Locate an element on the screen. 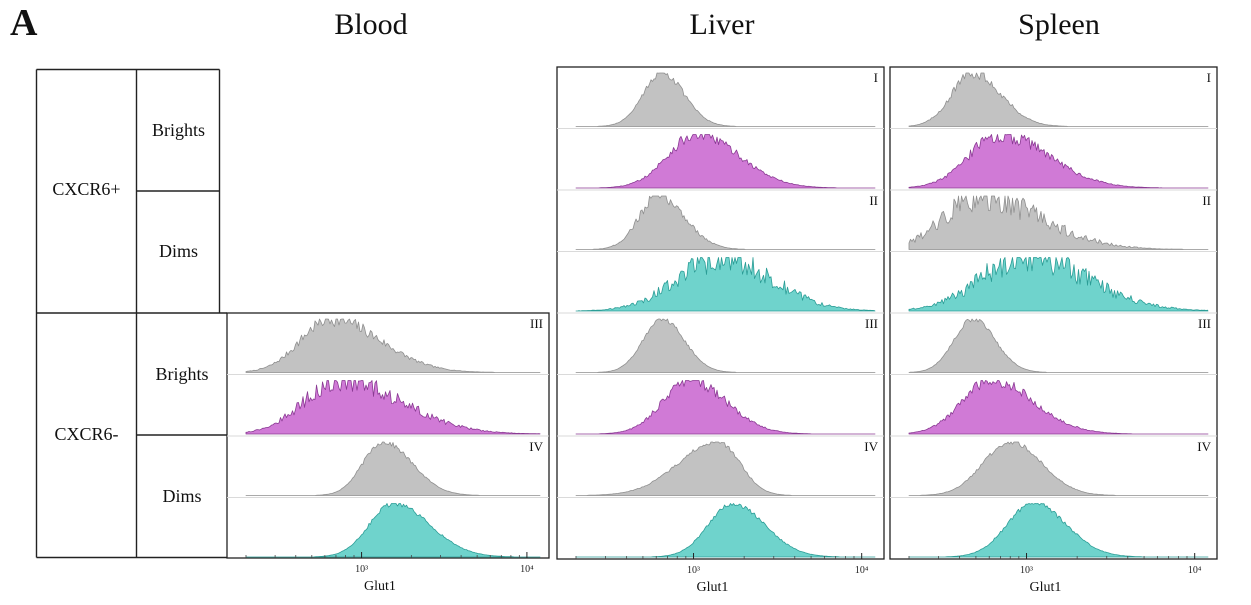  blood-histogram-panel: III IV 10³ 10⁴ Glut1 is located at coordinates (388, 453).